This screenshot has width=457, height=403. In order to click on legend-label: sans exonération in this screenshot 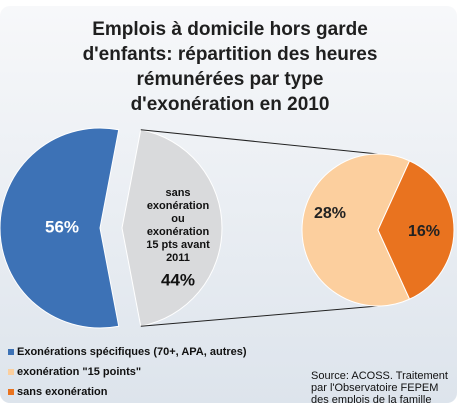, I will do `click(62, 392)`.